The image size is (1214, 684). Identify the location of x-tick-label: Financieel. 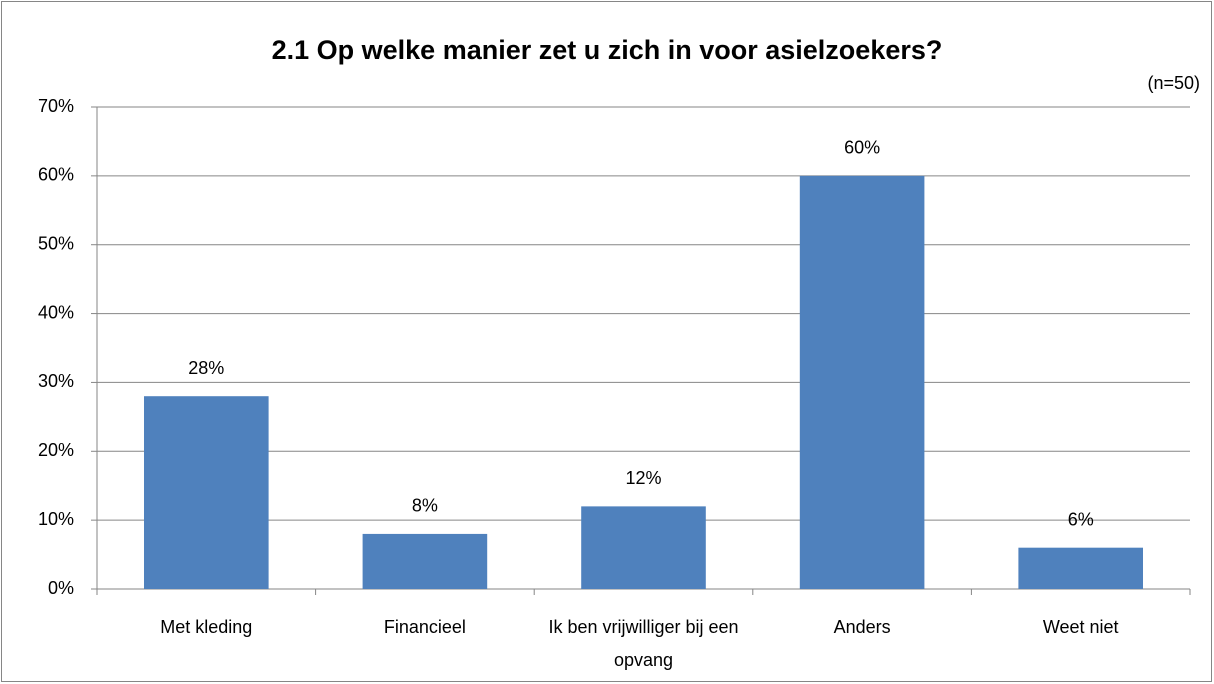
(424, 627).